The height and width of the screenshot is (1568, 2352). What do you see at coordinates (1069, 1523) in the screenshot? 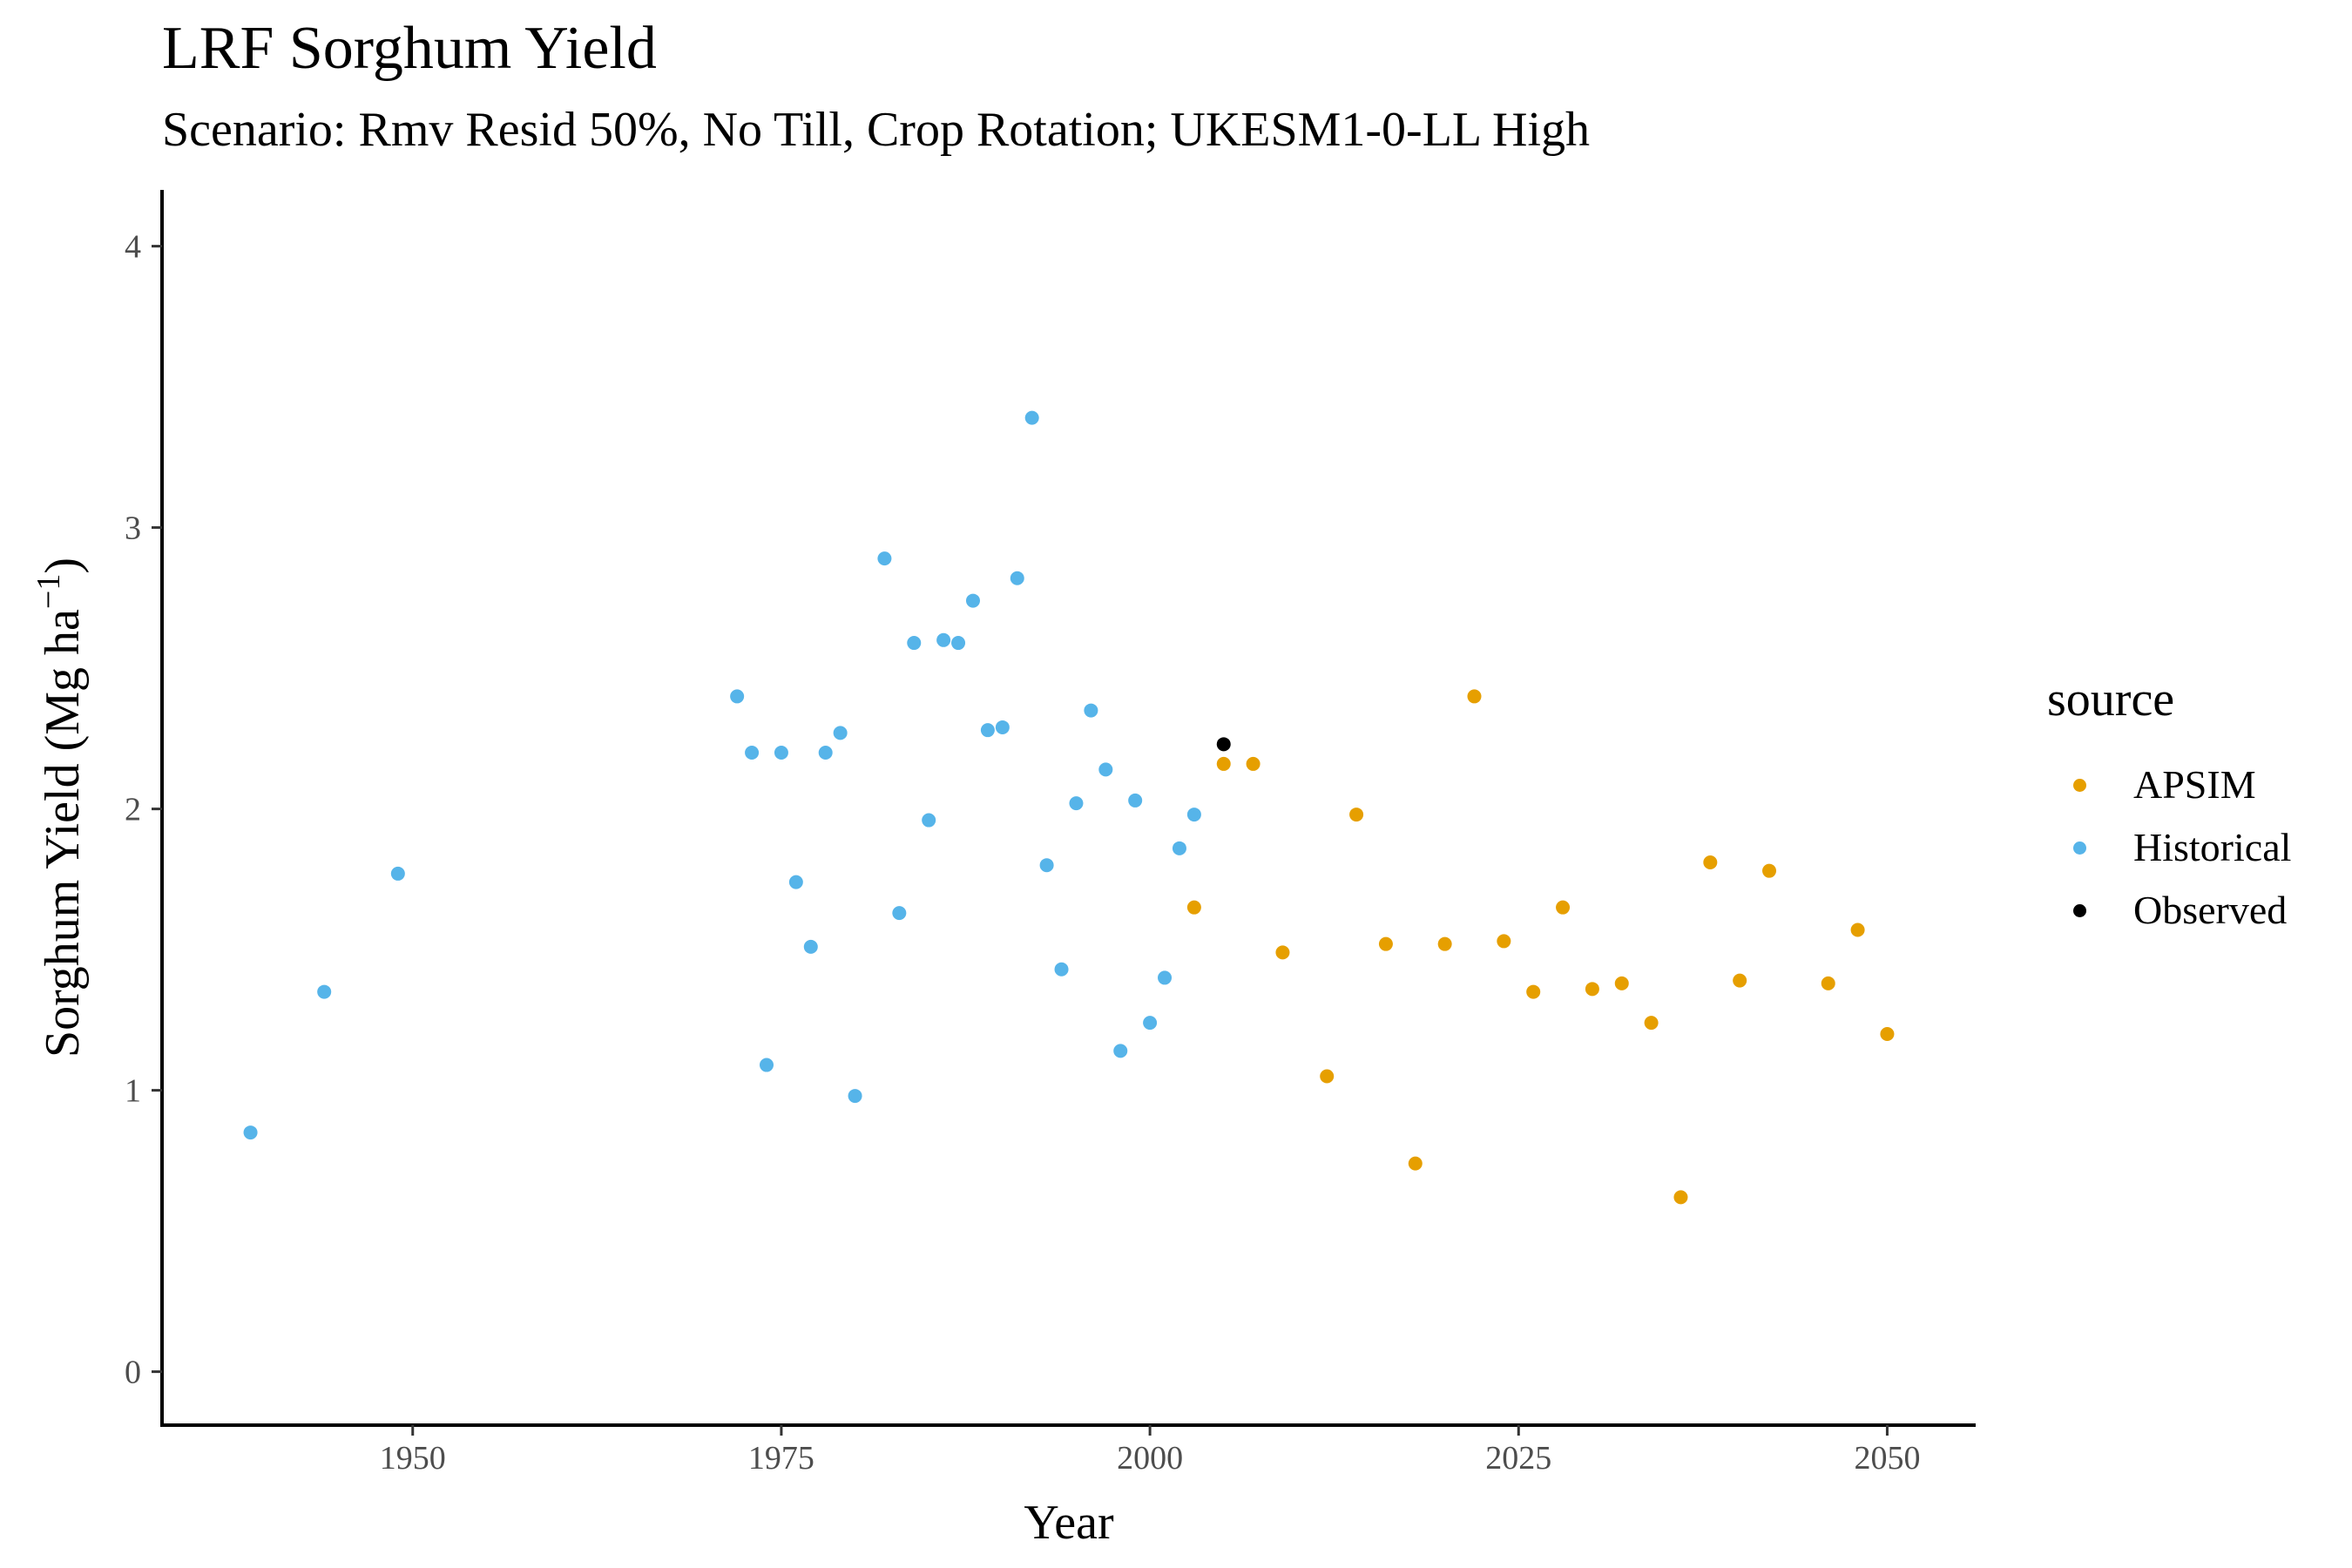
I see `x-axis-title: Year` at bounding box center [1069, 1523].